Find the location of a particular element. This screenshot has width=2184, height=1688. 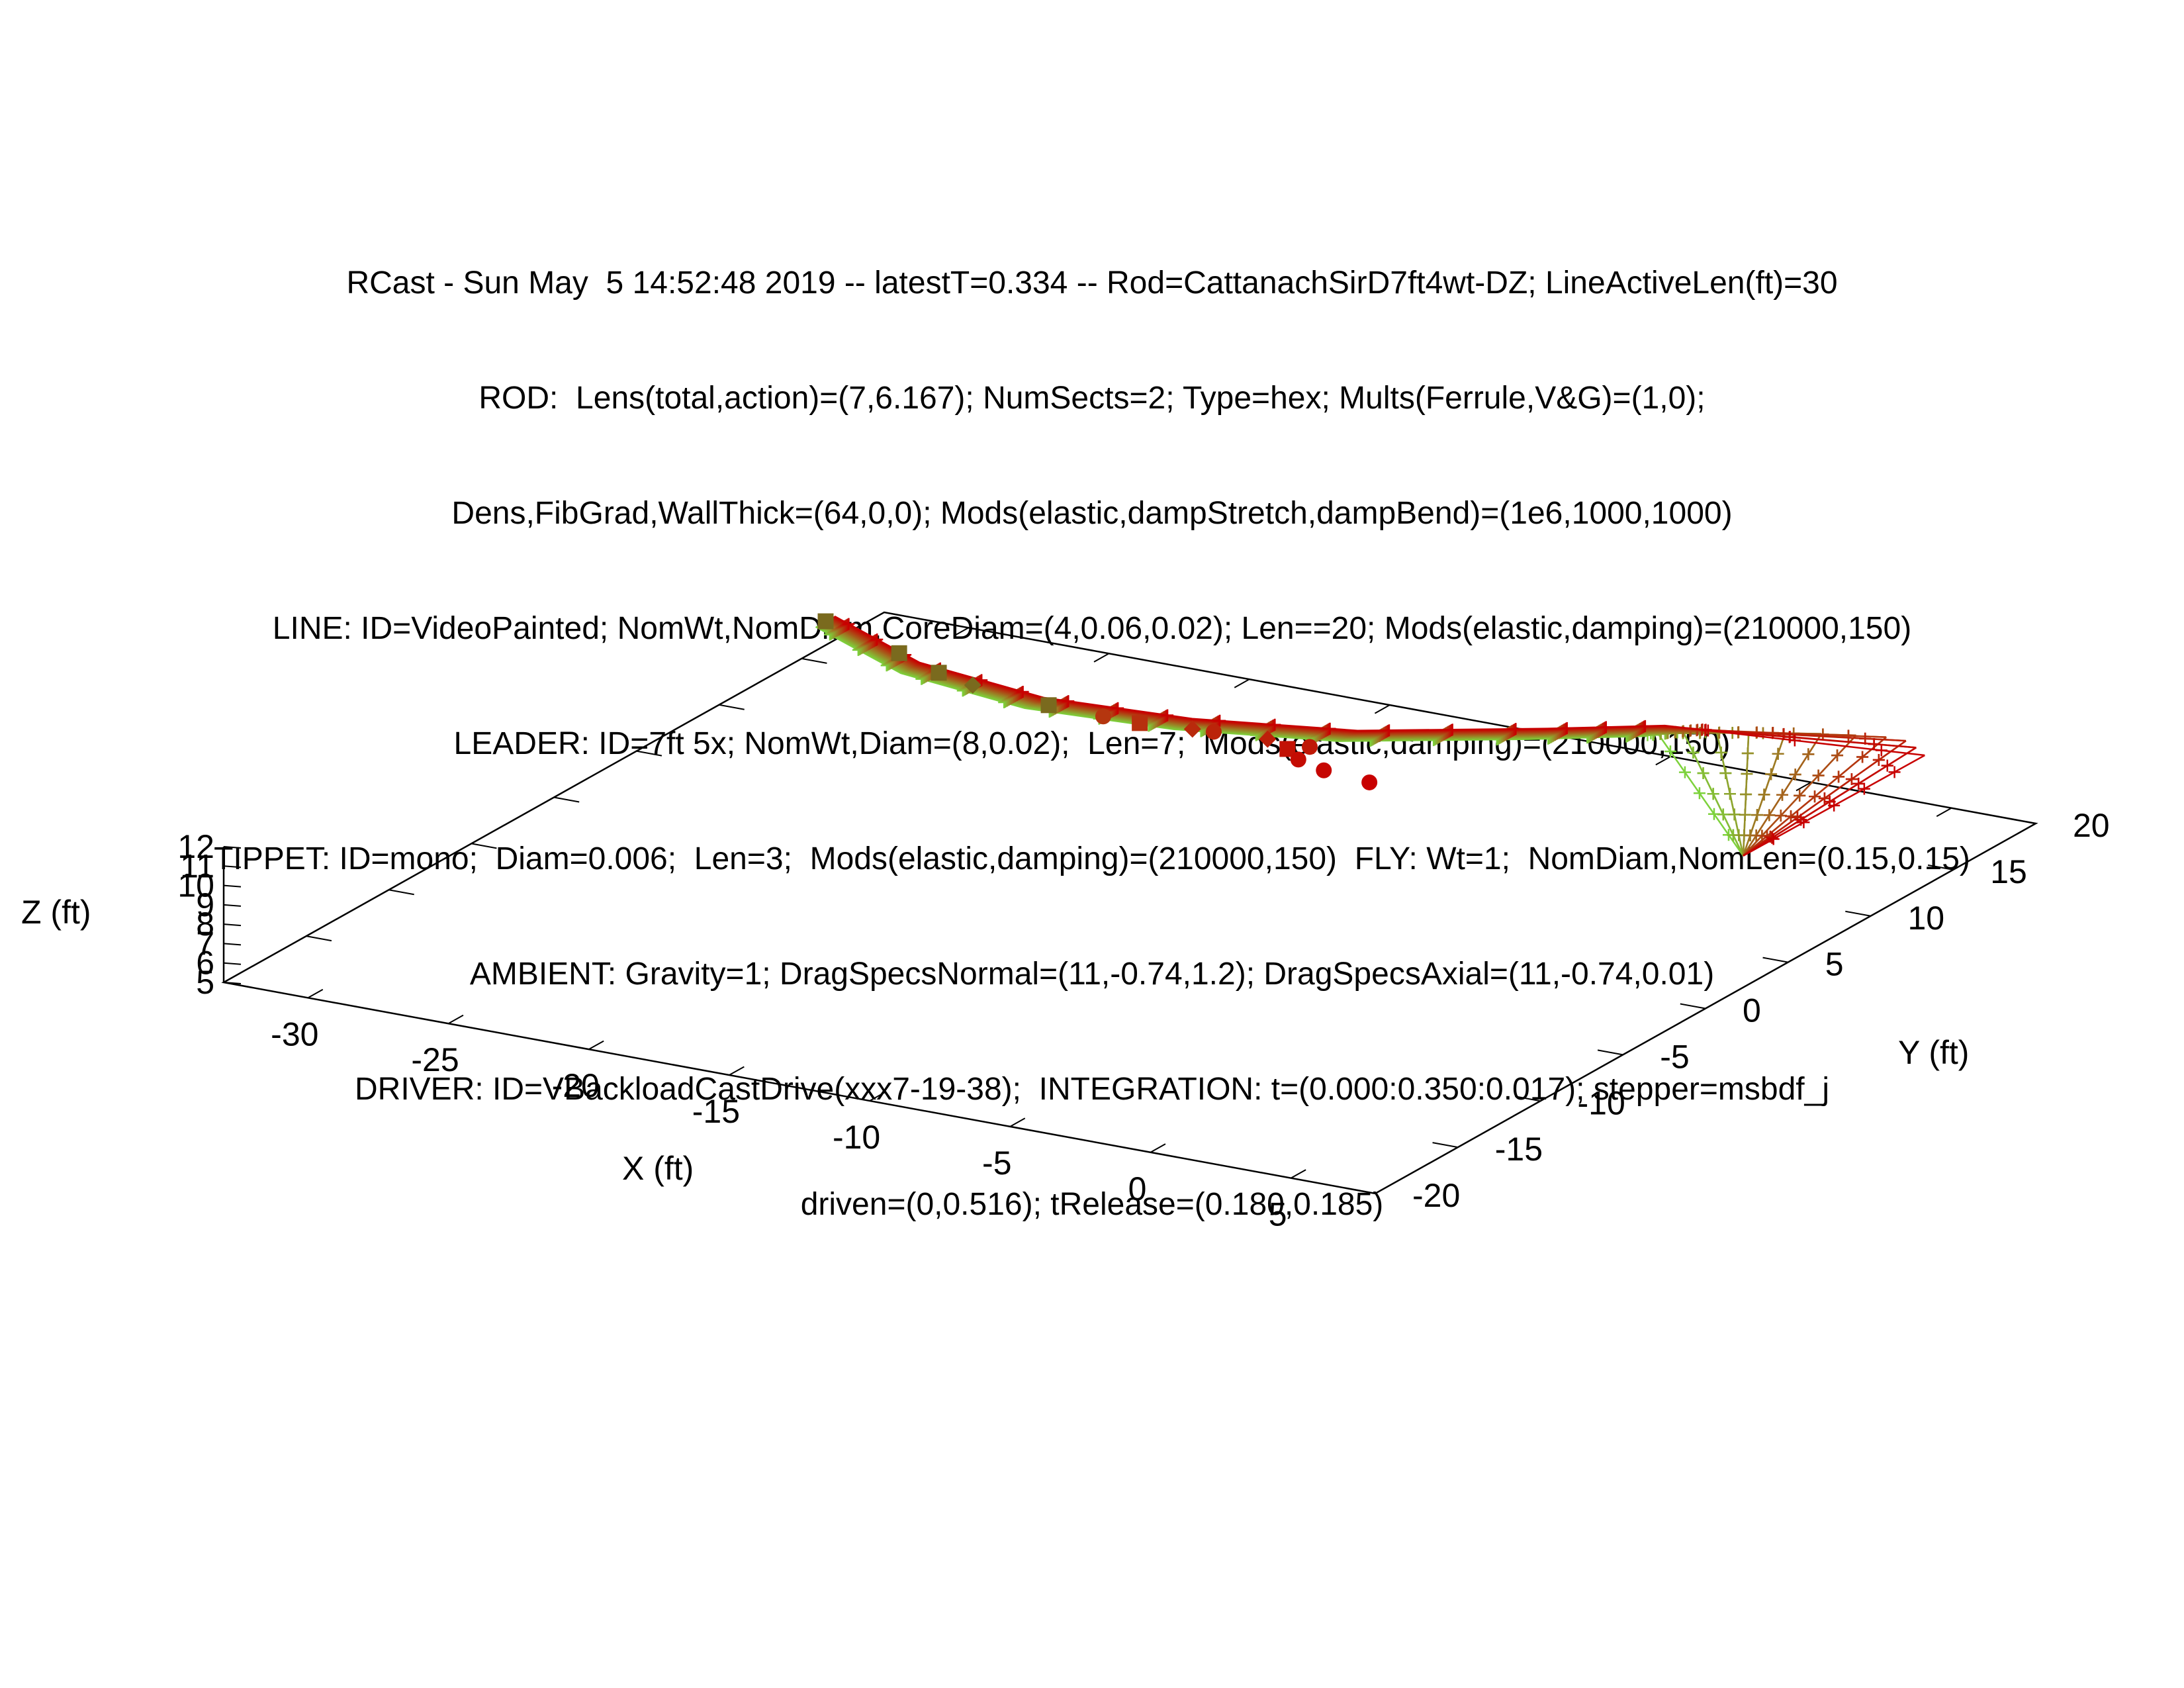

z-tick-label-5: 10 is located at coordinates (195, 885).